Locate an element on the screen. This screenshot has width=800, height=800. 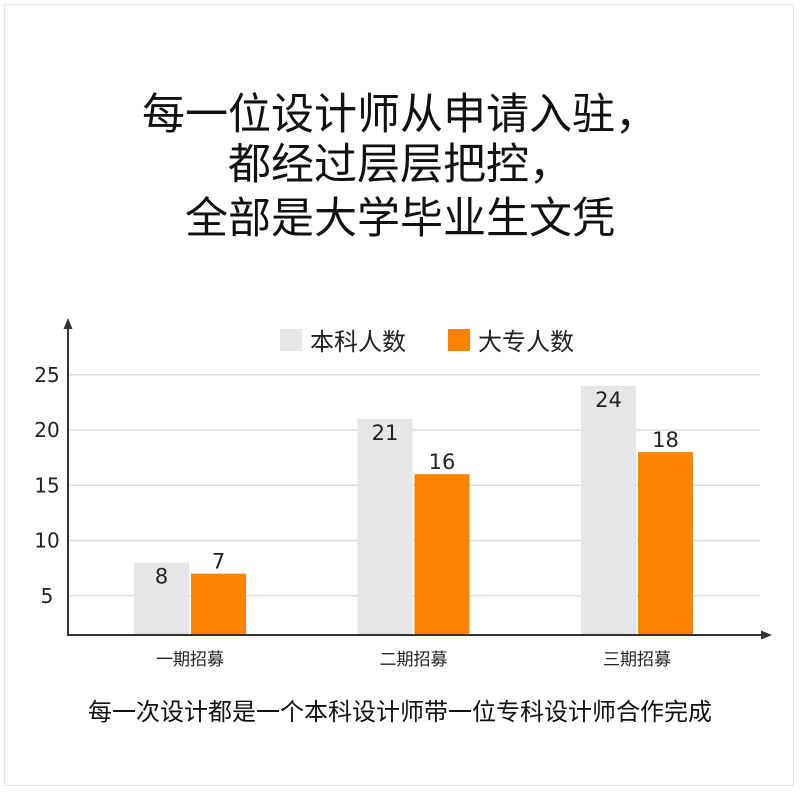
legend-label-bachelor: 本科人数 is located at coordinates (358, 342).